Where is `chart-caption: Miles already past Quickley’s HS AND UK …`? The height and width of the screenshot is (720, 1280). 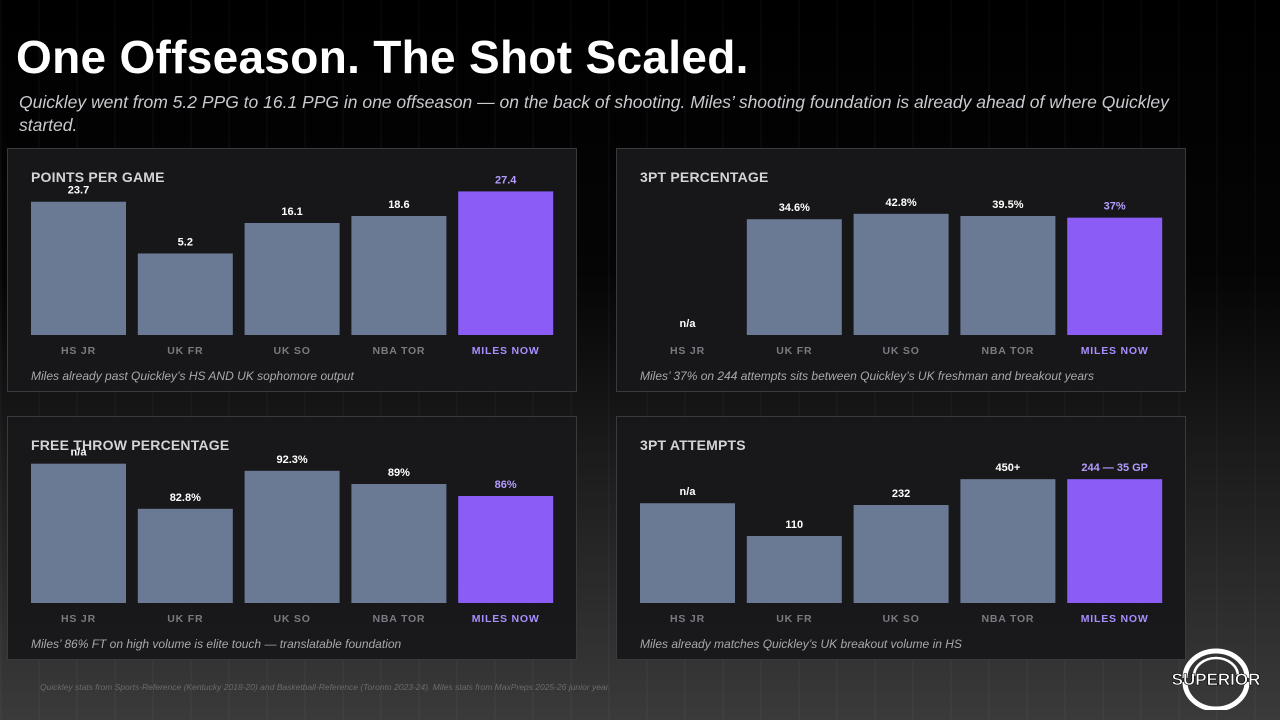
chart-caption: Miles already past Quickley’s HS AND UK … is located at coordinates (192, 376).